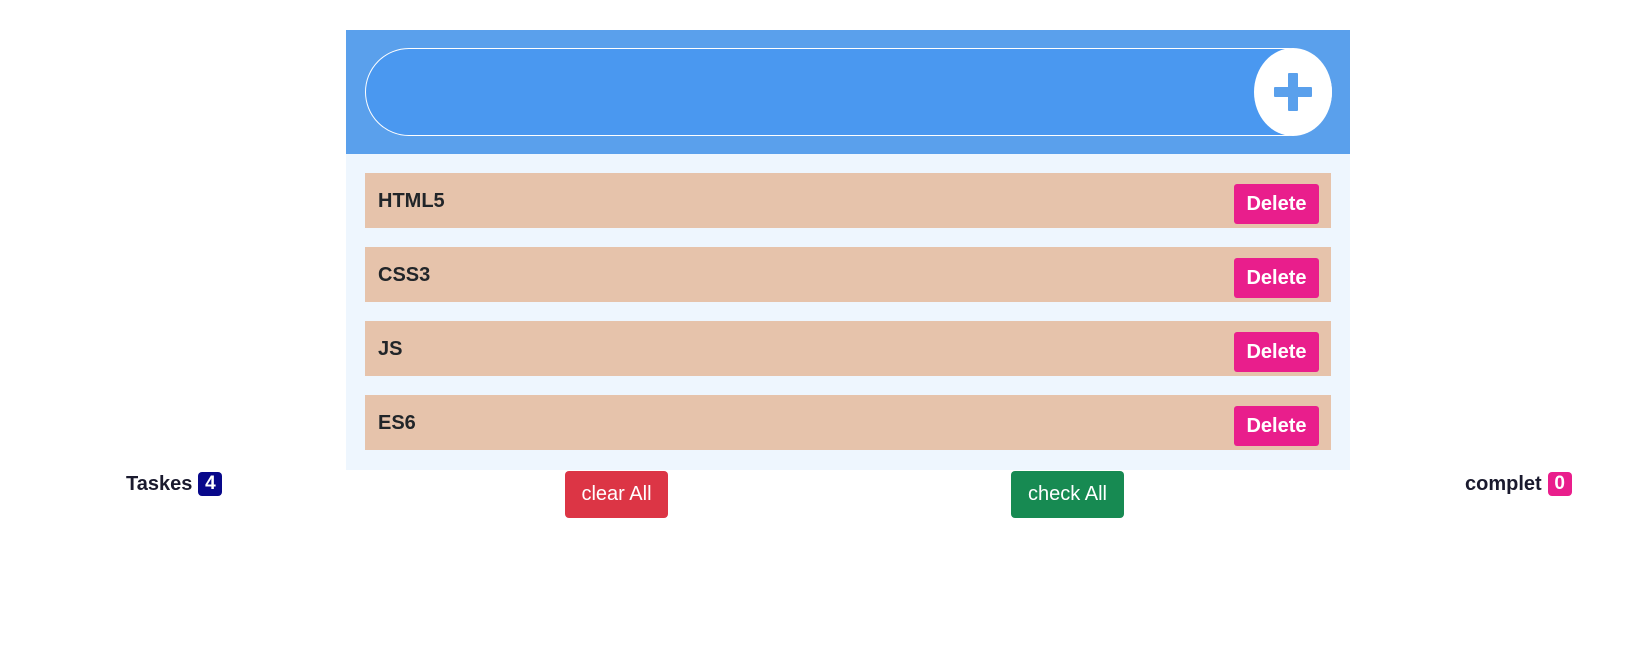 The height and width of the screenshot is (659, 1646). Describe the element at coordinates (397, 423) in the screenshot. I see `task-label: ES6` at that location.